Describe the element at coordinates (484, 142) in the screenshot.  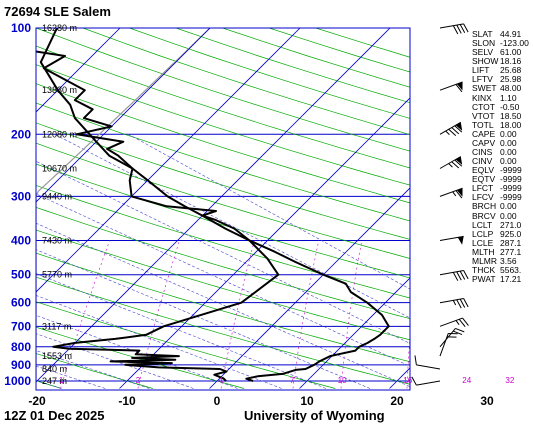
I see `index-key: CAPV` at that location.